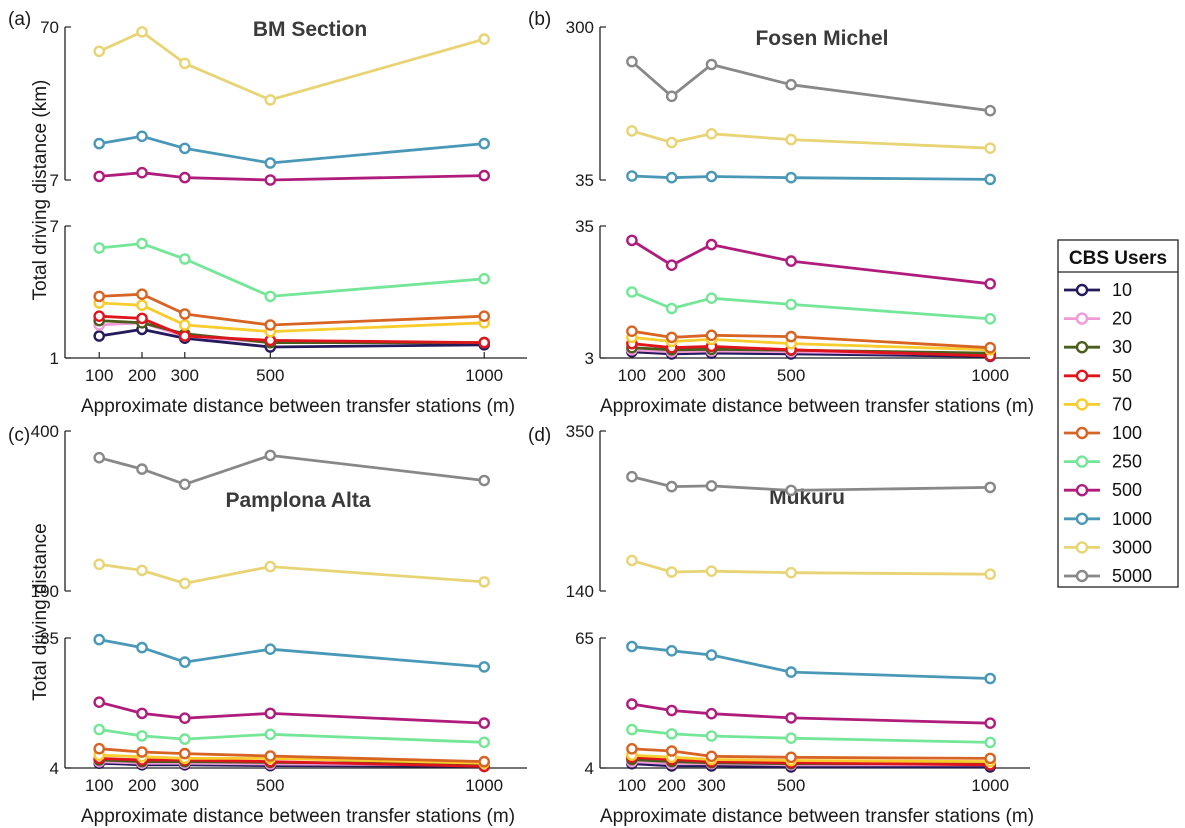 The height and width of the screenshot is (828, 1185). I want to click on legend-item: 30, so click(1098, 347).